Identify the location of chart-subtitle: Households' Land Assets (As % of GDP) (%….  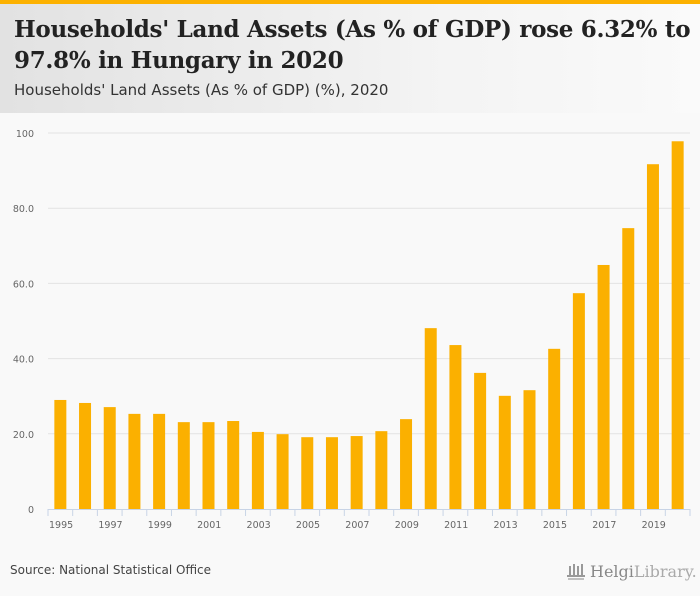
(201, 90).